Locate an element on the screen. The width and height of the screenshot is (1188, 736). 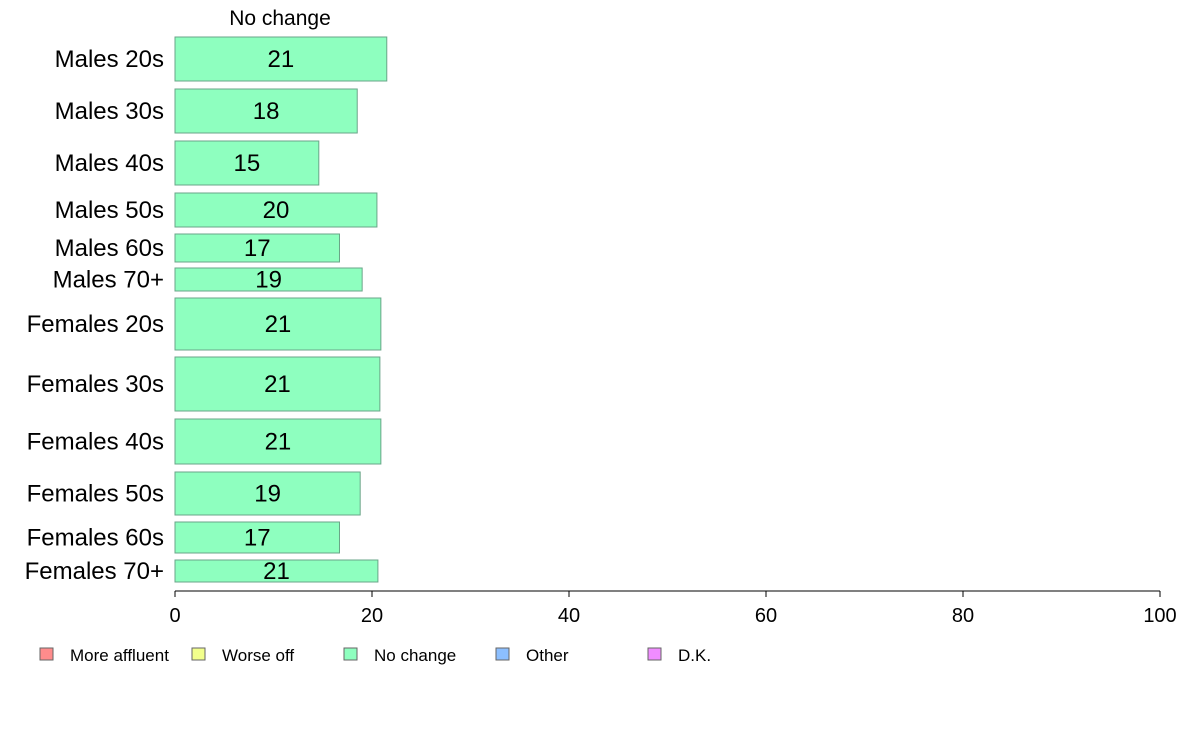
category-label: Females 50s is located at coordinates (95, 494).